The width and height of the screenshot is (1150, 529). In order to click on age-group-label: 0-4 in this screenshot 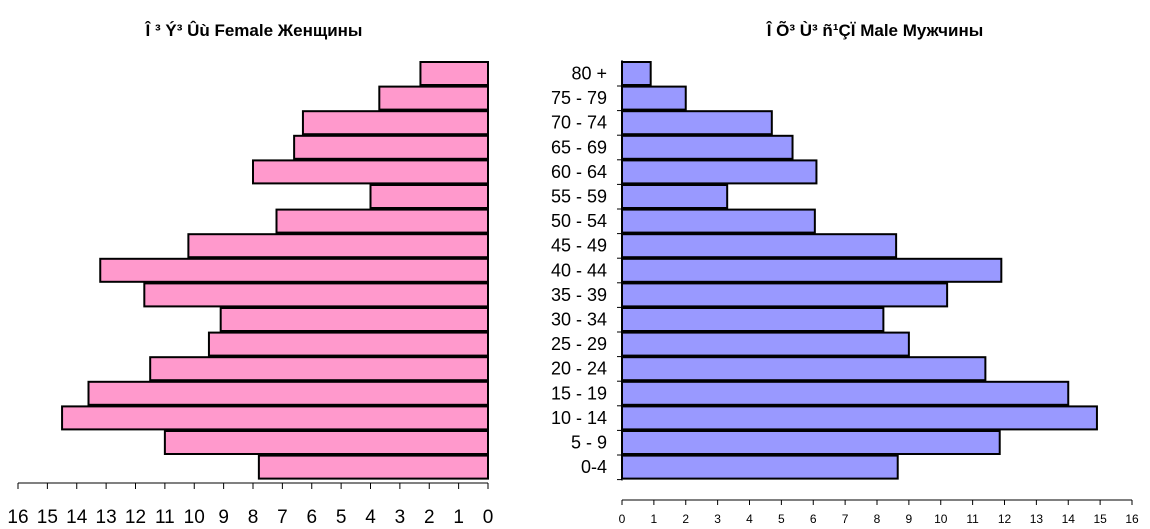, I will do `click(594, 467)`.